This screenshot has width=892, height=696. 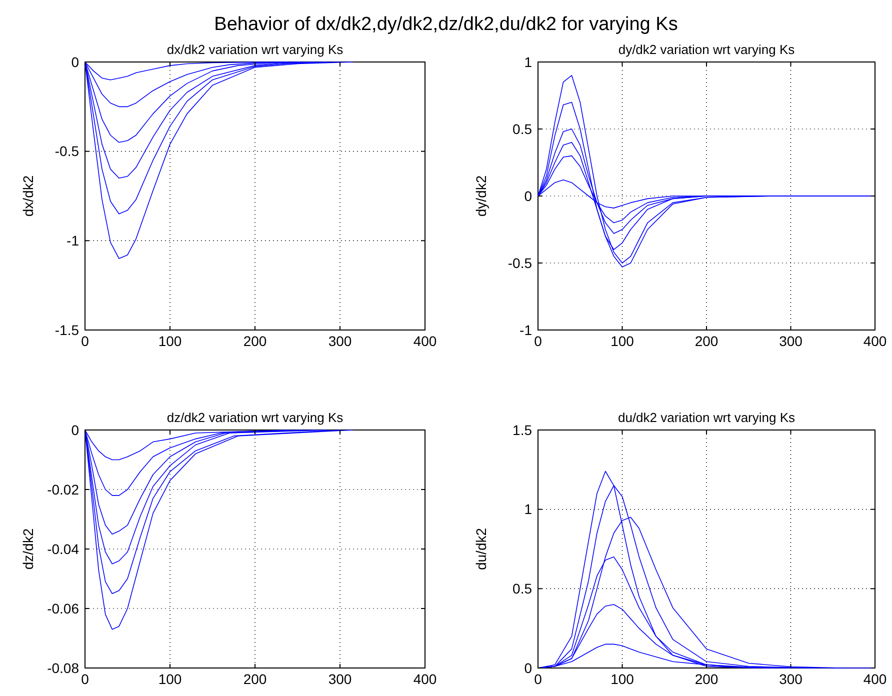 I want to click on text: Behavior of dx/dk2,dy/dk2,dz/dk2,du/dk2 for varying Ks, so click(x=446, y=24).